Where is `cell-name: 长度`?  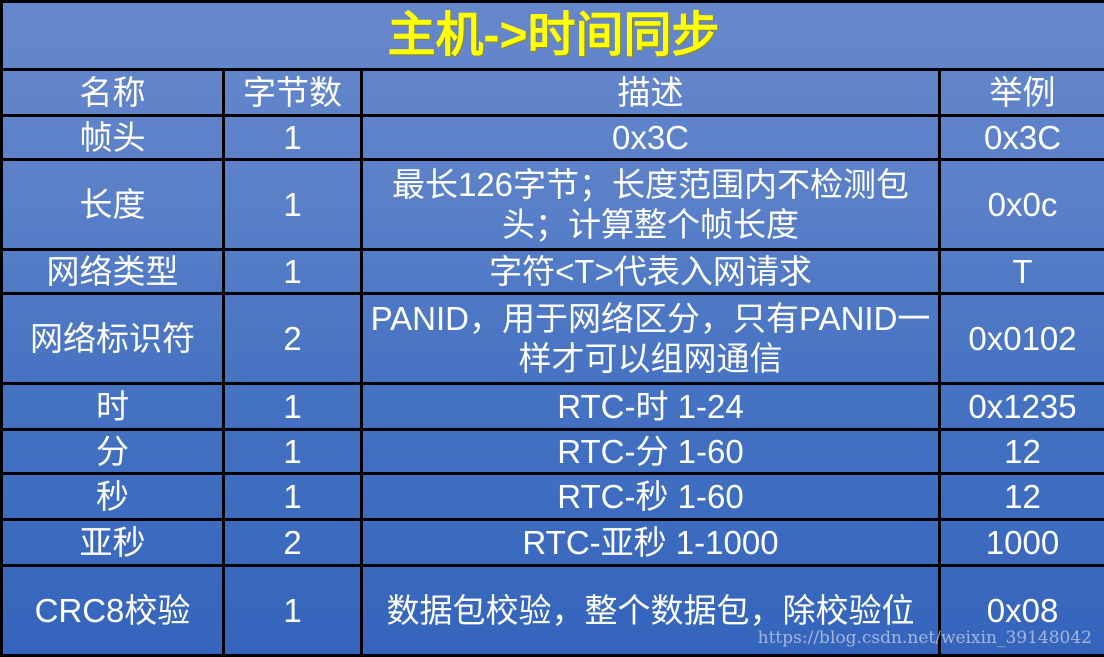 cell-name: 长度 is located at coordinates (113, 205).